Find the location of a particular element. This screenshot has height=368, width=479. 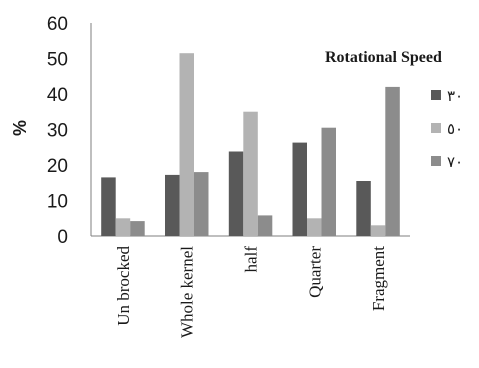

y-tick-label: 20 is located at coordinates (57, 166).